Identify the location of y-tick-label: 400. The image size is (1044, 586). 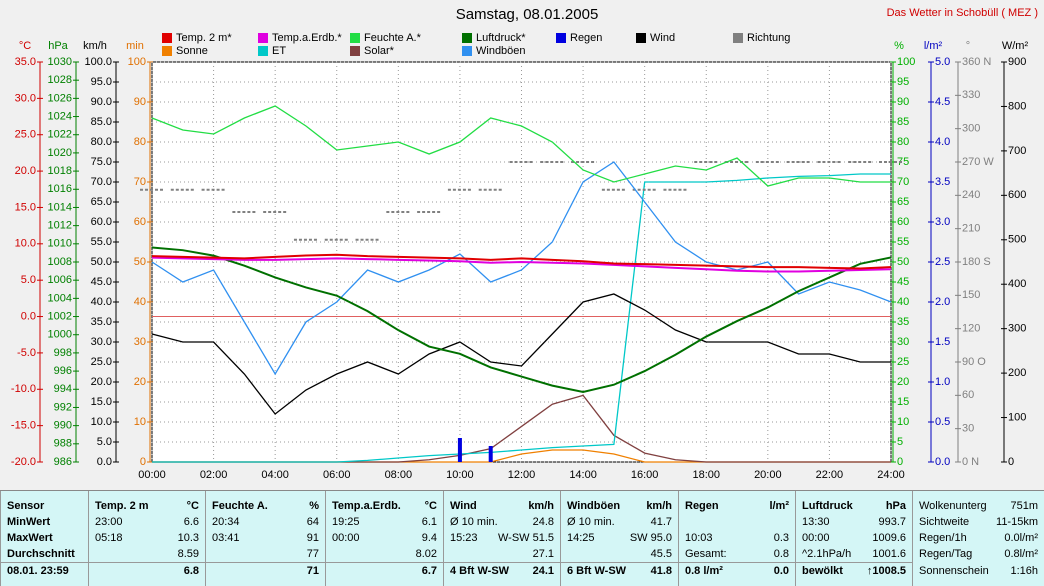
(1017, 284).